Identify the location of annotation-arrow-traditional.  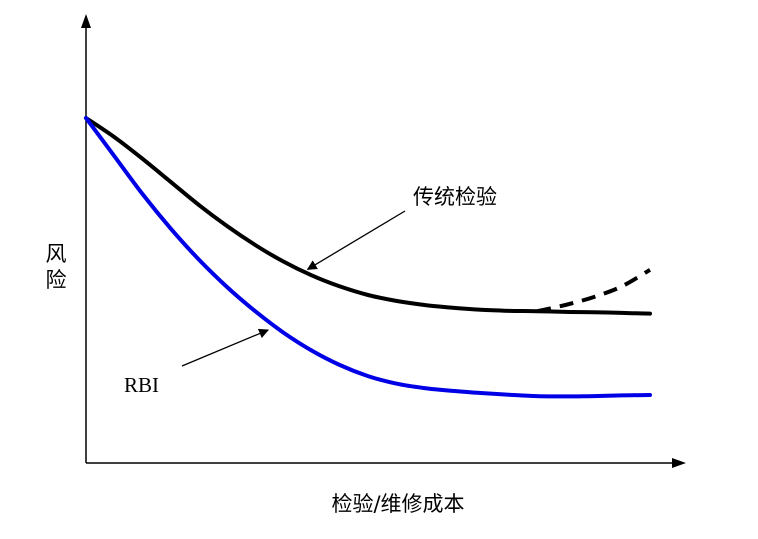
(356, 240).